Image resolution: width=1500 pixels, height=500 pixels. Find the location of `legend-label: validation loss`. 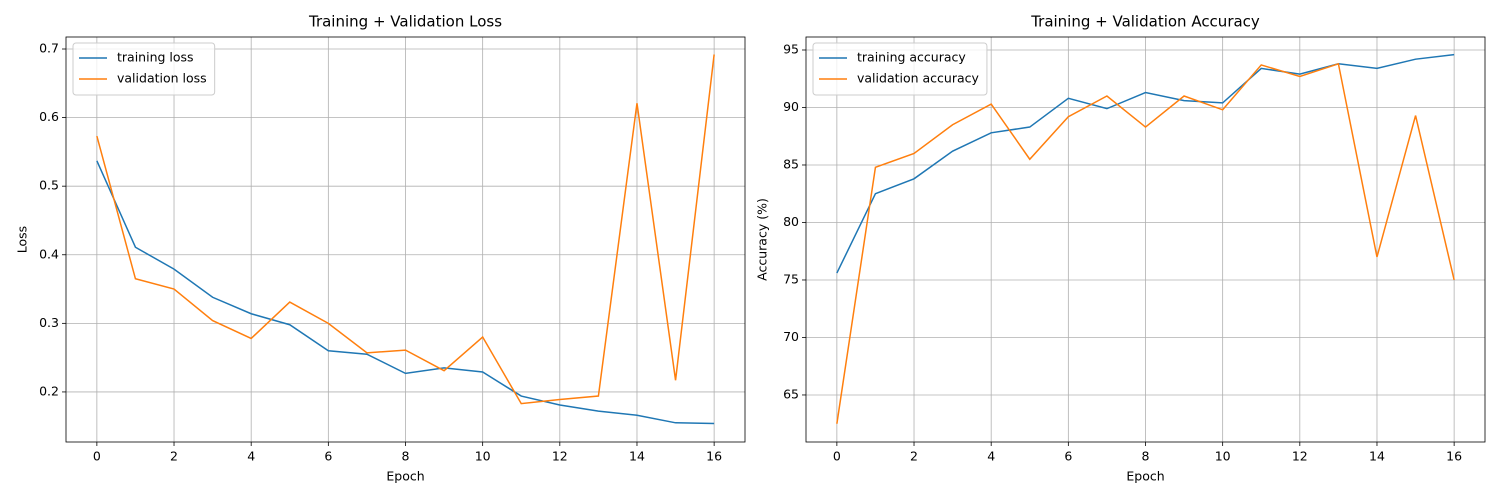

legend-label: validation loss is located at coordinates (162, 78).